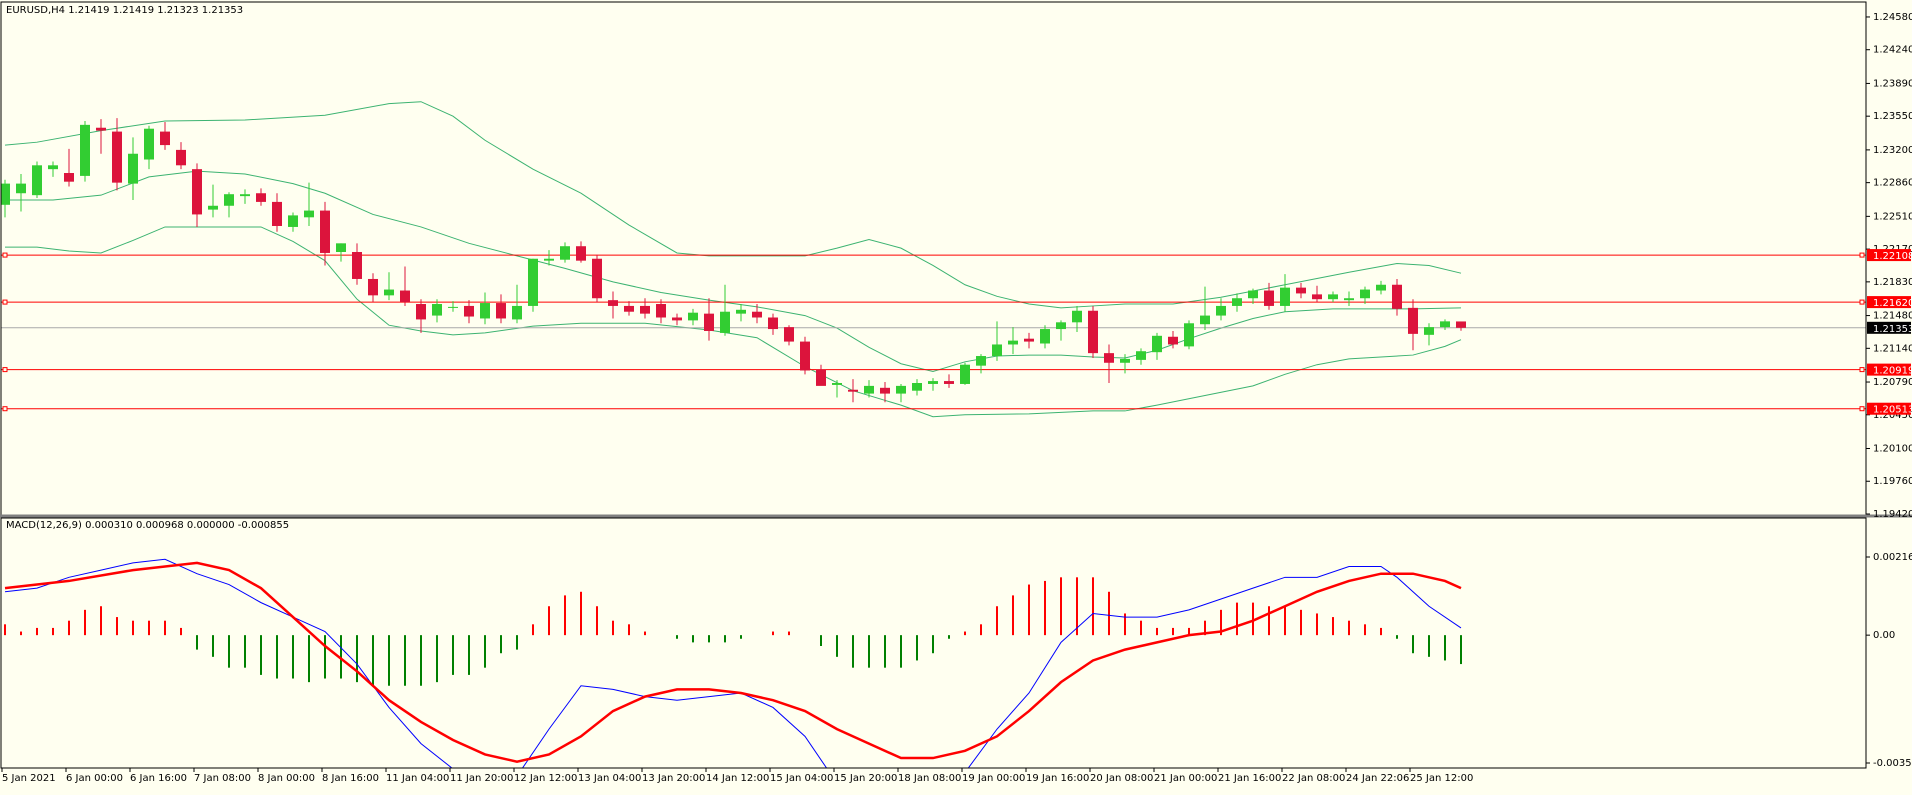 Image resolution: width=1912 pixels, height=795 pixels. Describe the element at coordinates (1892, 557) in the screenshot. I see `macd-y-tick-label: 0.002162` at that location.